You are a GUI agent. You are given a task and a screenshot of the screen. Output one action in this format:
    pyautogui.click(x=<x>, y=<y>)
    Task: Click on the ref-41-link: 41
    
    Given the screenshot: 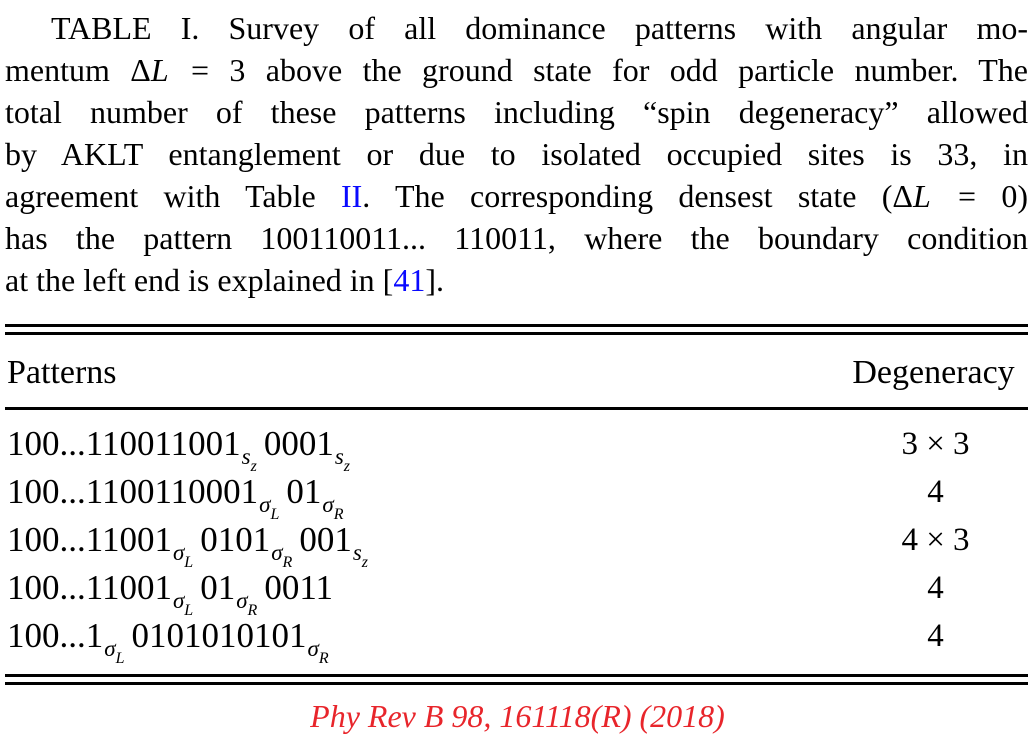 What is the action you would take?
    pyautogui.click(x=409, y=280)
    